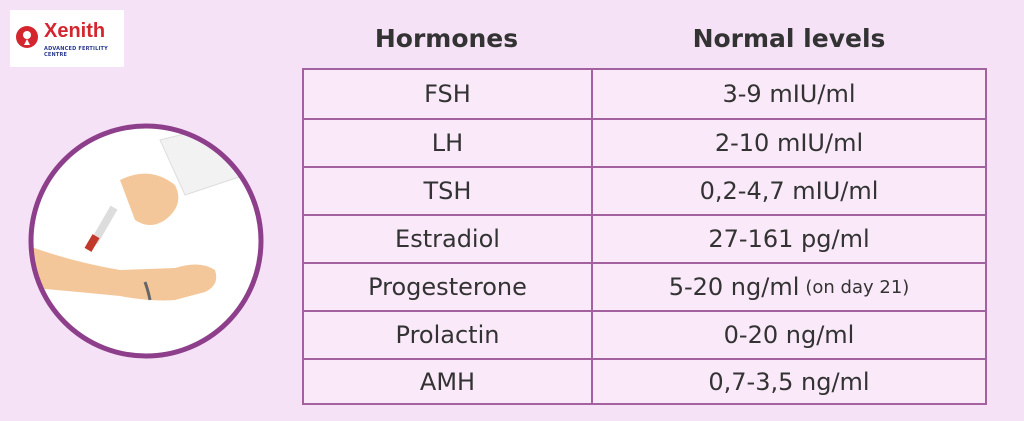 The image size is (1024, 421). I want to click on hormone-name: AMH, so click(447, 381).